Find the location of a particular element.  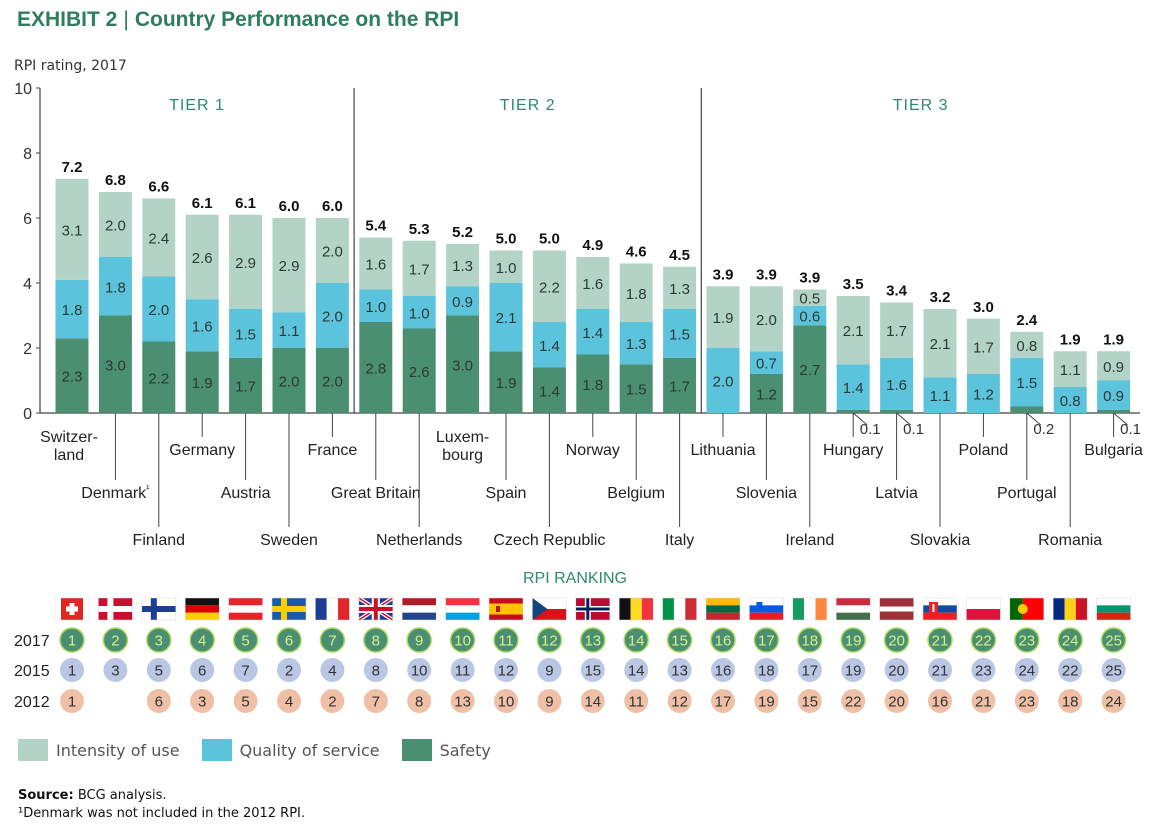

data-label: 2.9 is located at coordinates (289, 266).